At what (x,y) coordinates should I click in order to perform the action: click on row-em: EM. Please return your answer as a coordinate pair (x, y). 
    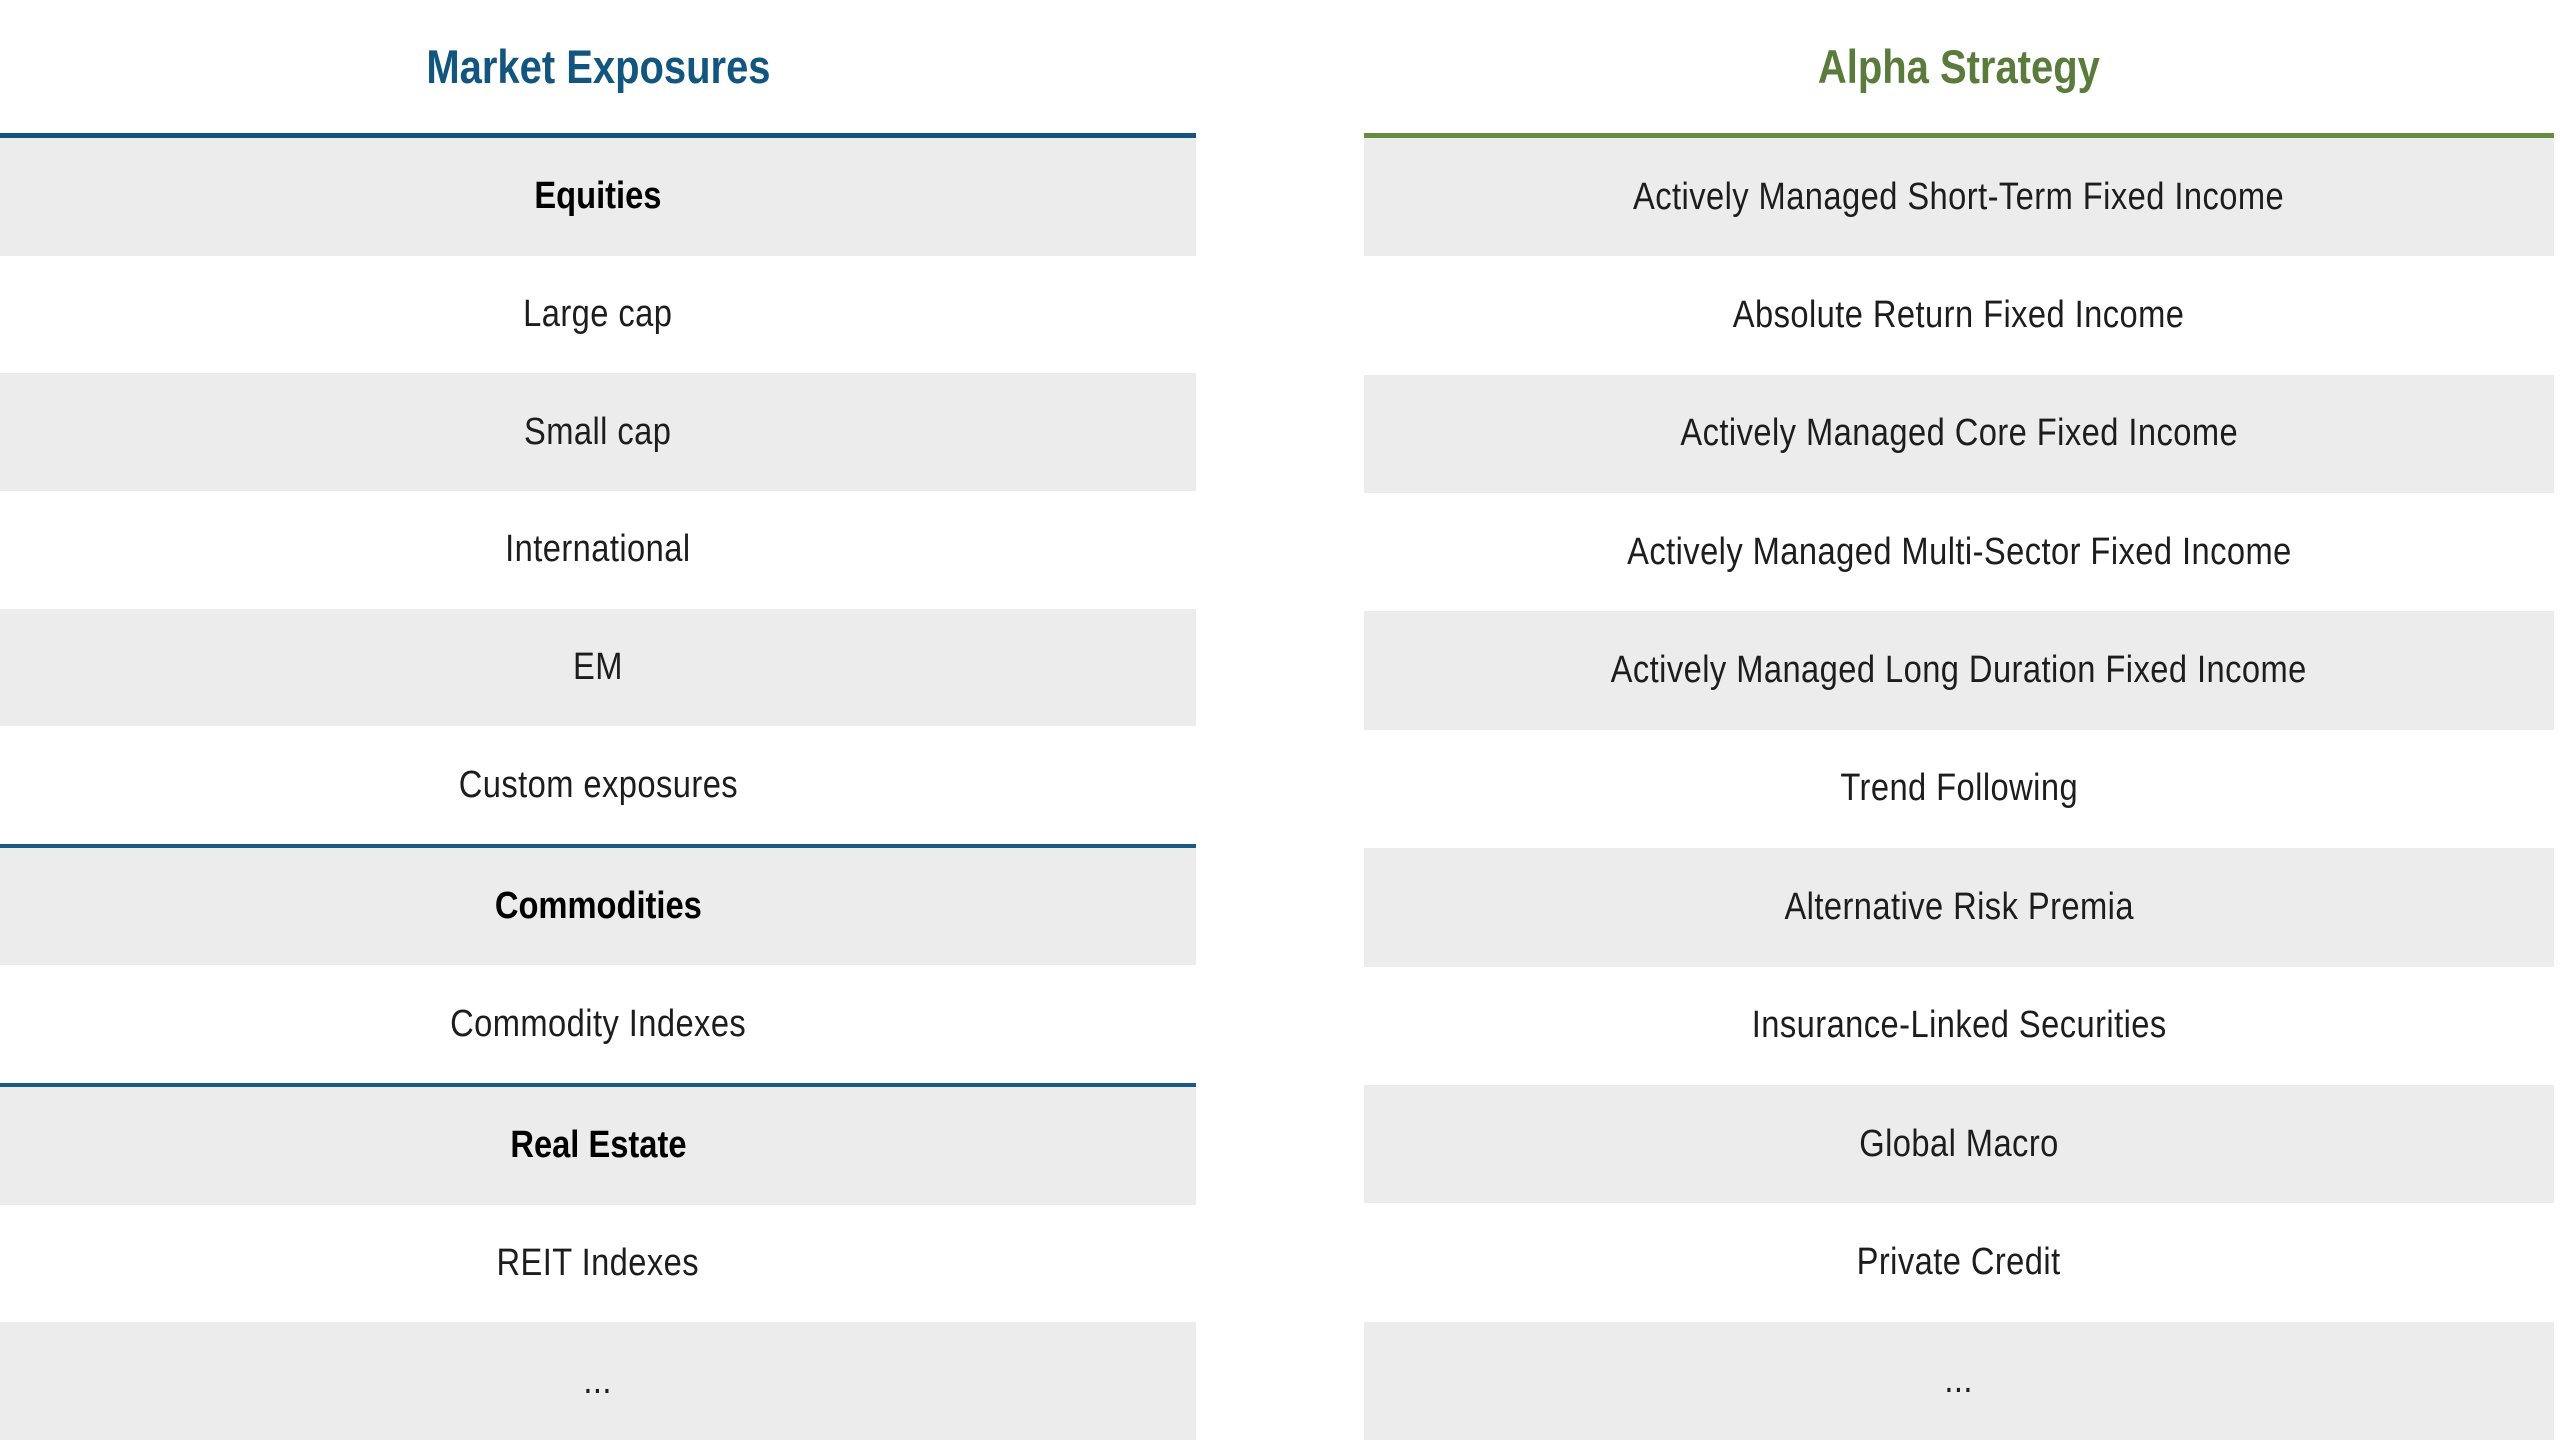
    Looking at the image, I should click on (598, 667).